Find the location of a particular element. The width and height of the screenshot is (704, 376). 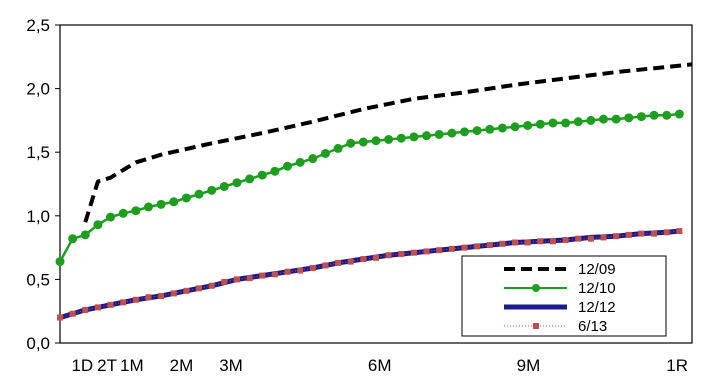

legend: 12/09 12/10 12/12 6/13 is located at coordinates (564, 296).